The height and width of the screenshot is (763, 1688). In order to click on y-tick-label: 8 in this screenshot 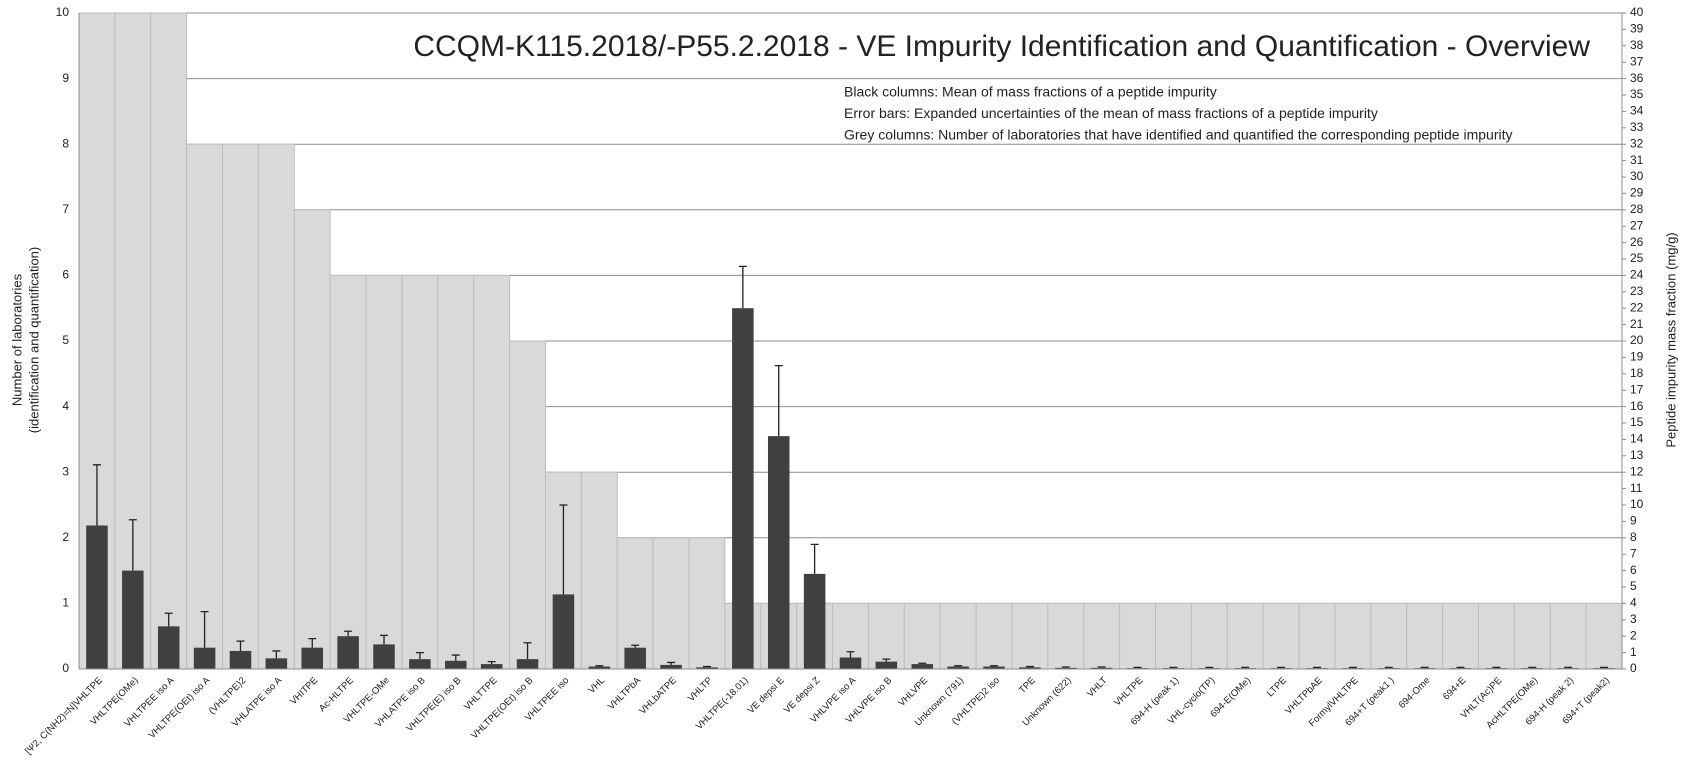, I will do `click(65, 143)`.